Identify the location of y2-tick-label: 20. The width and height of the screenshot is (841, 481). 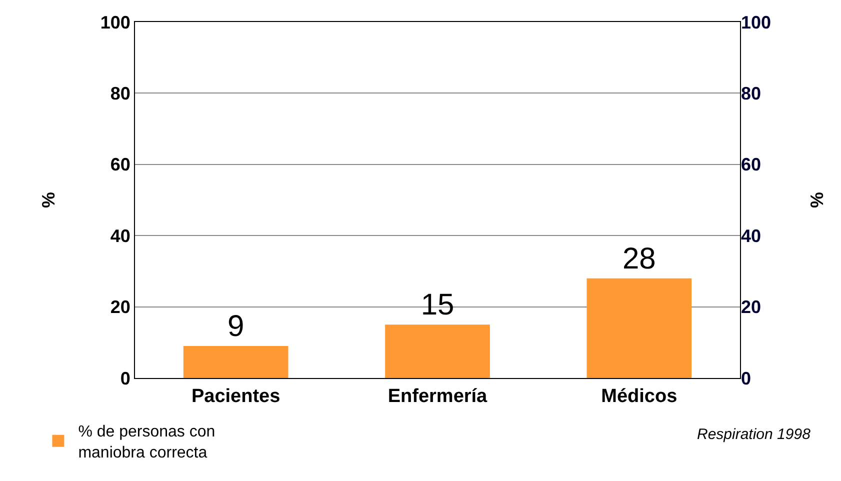
(751, 307).